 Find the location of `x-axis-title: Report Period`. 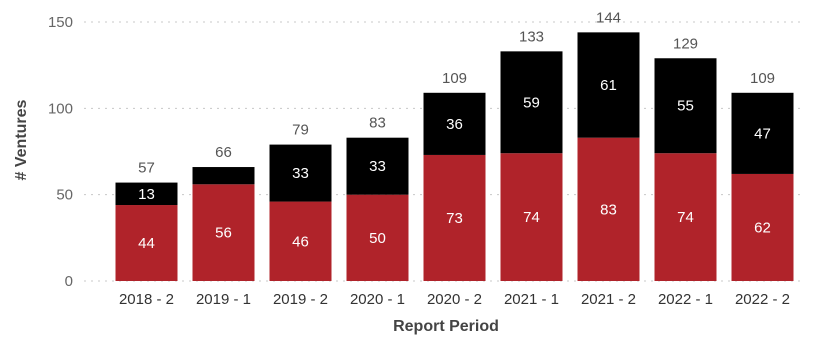

x-axis-title: Report Period is located at coordinates (446, 326).